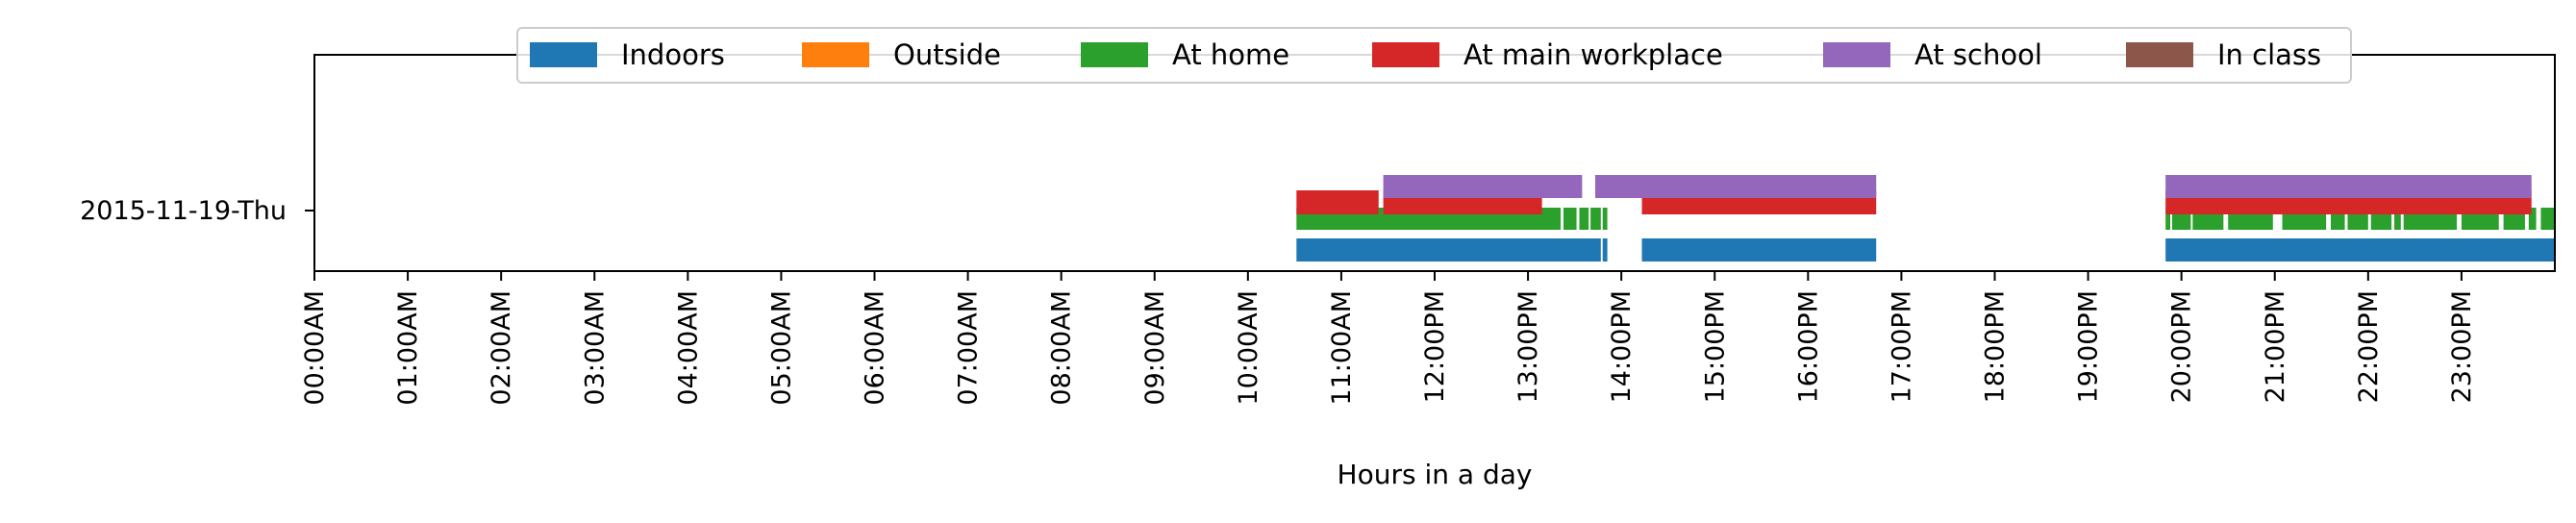 The image size is (2576, 523). Describe the element at coordinates (501, 348) in the screenshot. I see `x-tick-label-2: 02:00AM` at that location.